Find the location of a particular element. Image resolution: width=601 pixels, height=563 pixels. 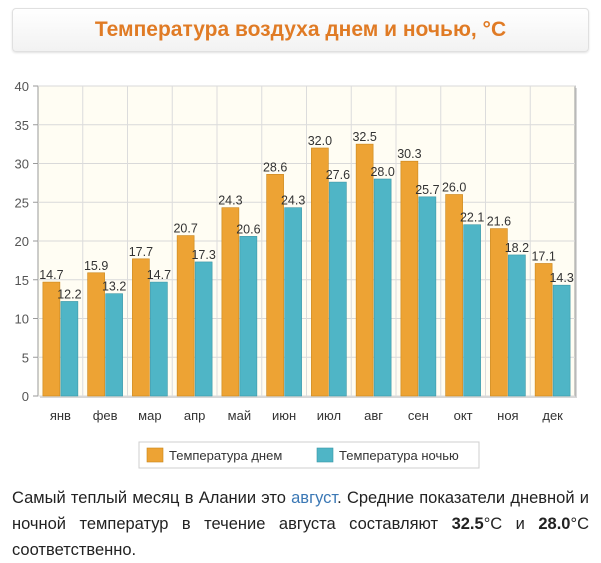

data-label-night: 13.2 is located at coordinates (114, 287).